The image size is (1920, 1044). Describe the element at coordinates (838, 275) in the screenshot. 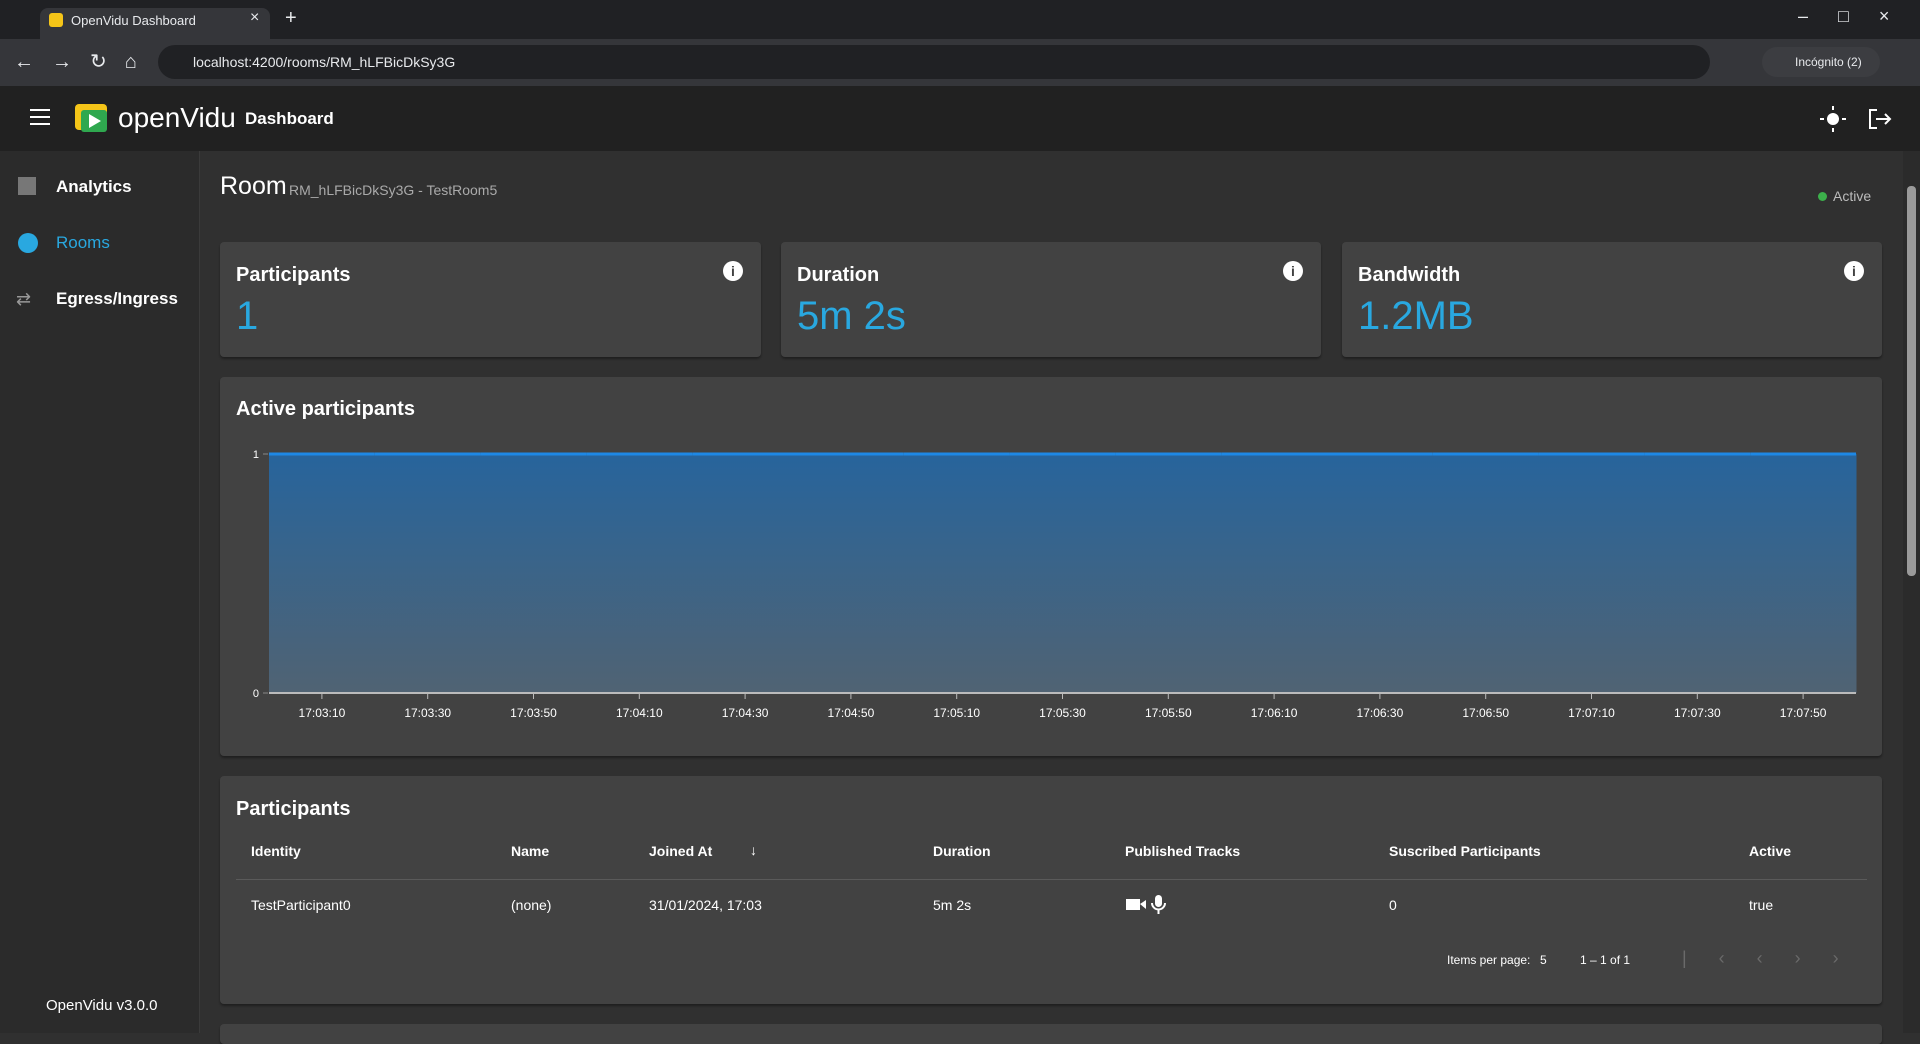

I see `stat-label: Duration` at that location.